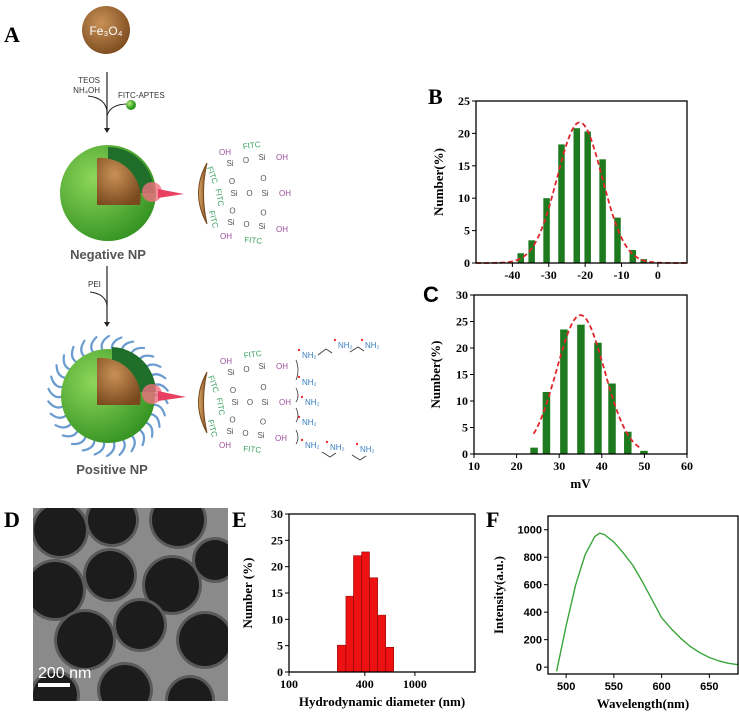 The image size is (739, 716). Describe the element at coordinates (602, 466) in the screenshot. I see `x-tick-label: 40` at that location.